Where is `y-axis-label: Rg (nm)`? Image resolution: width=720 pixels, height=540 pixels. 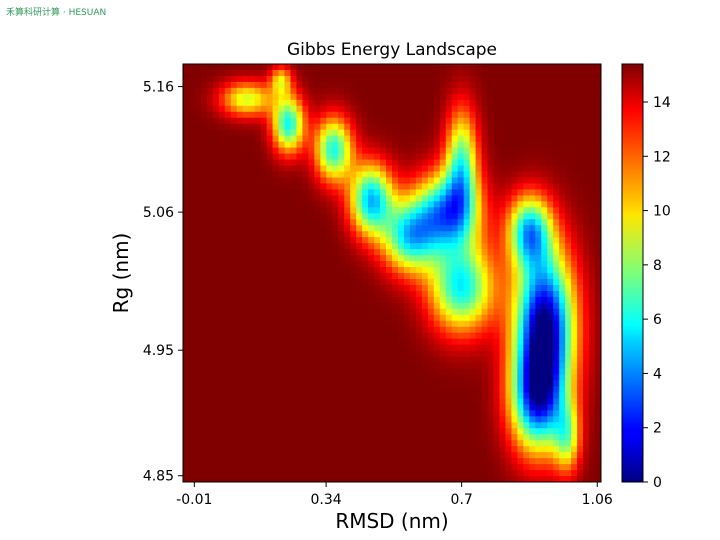
y-axis-label: Rg (nm) is located at coordinates (121, 273).